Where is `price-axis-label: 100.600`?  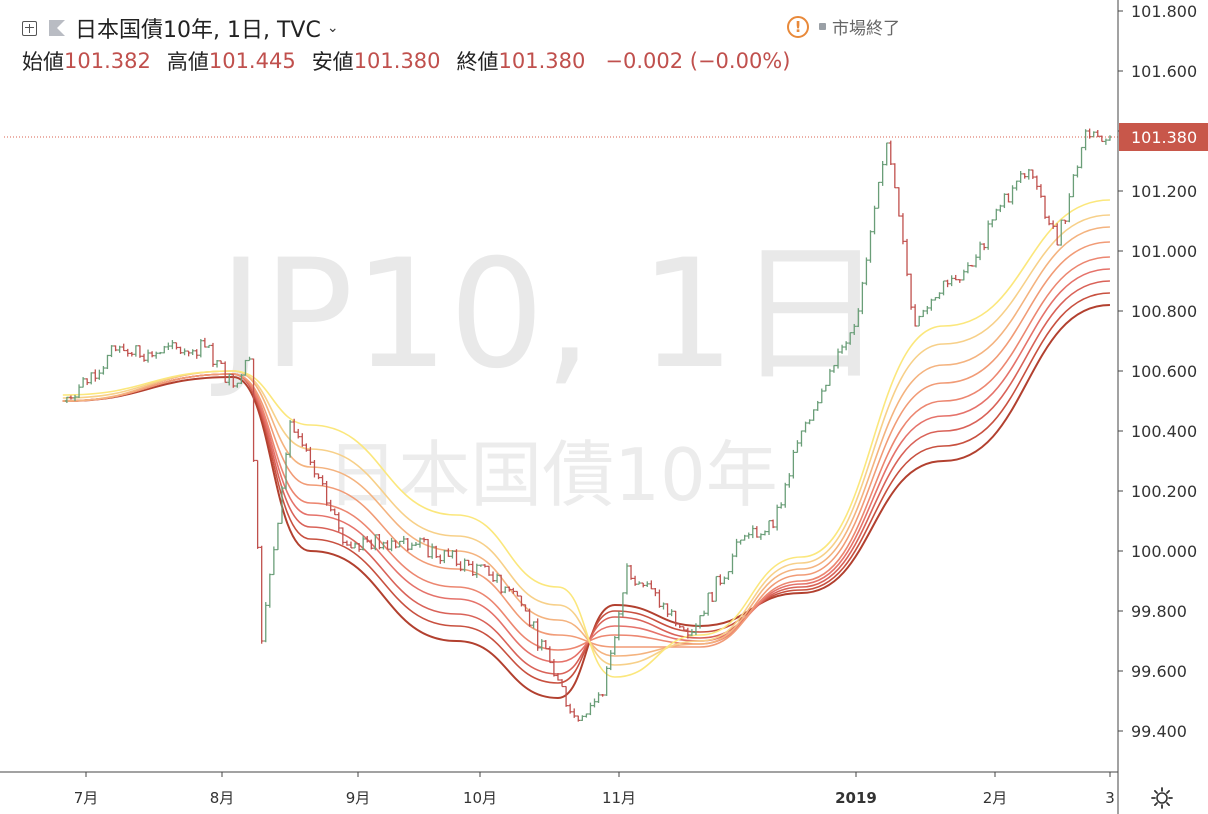 price-axis-label: 100.600 is located at coordinates (1164, 371).